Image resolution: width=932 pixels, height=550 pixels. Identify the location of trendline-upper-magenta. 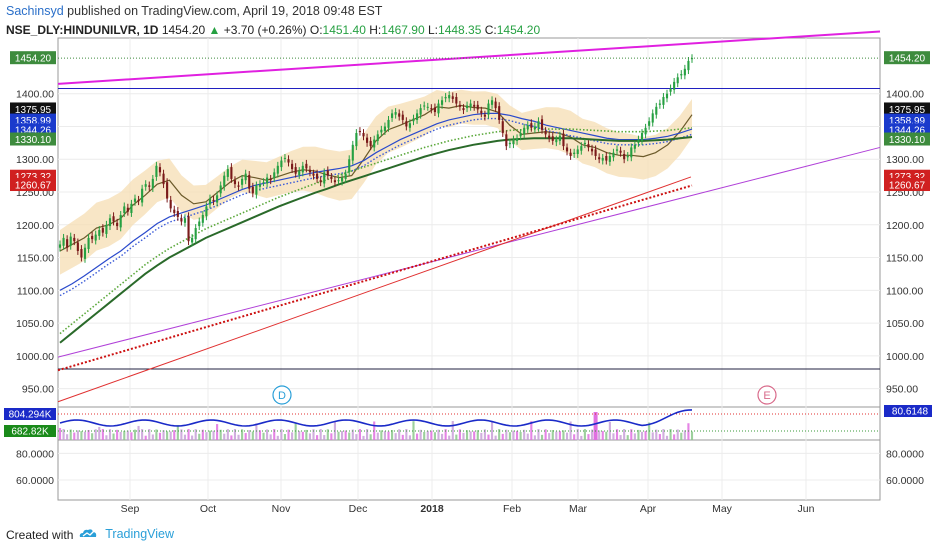
(469, 57).